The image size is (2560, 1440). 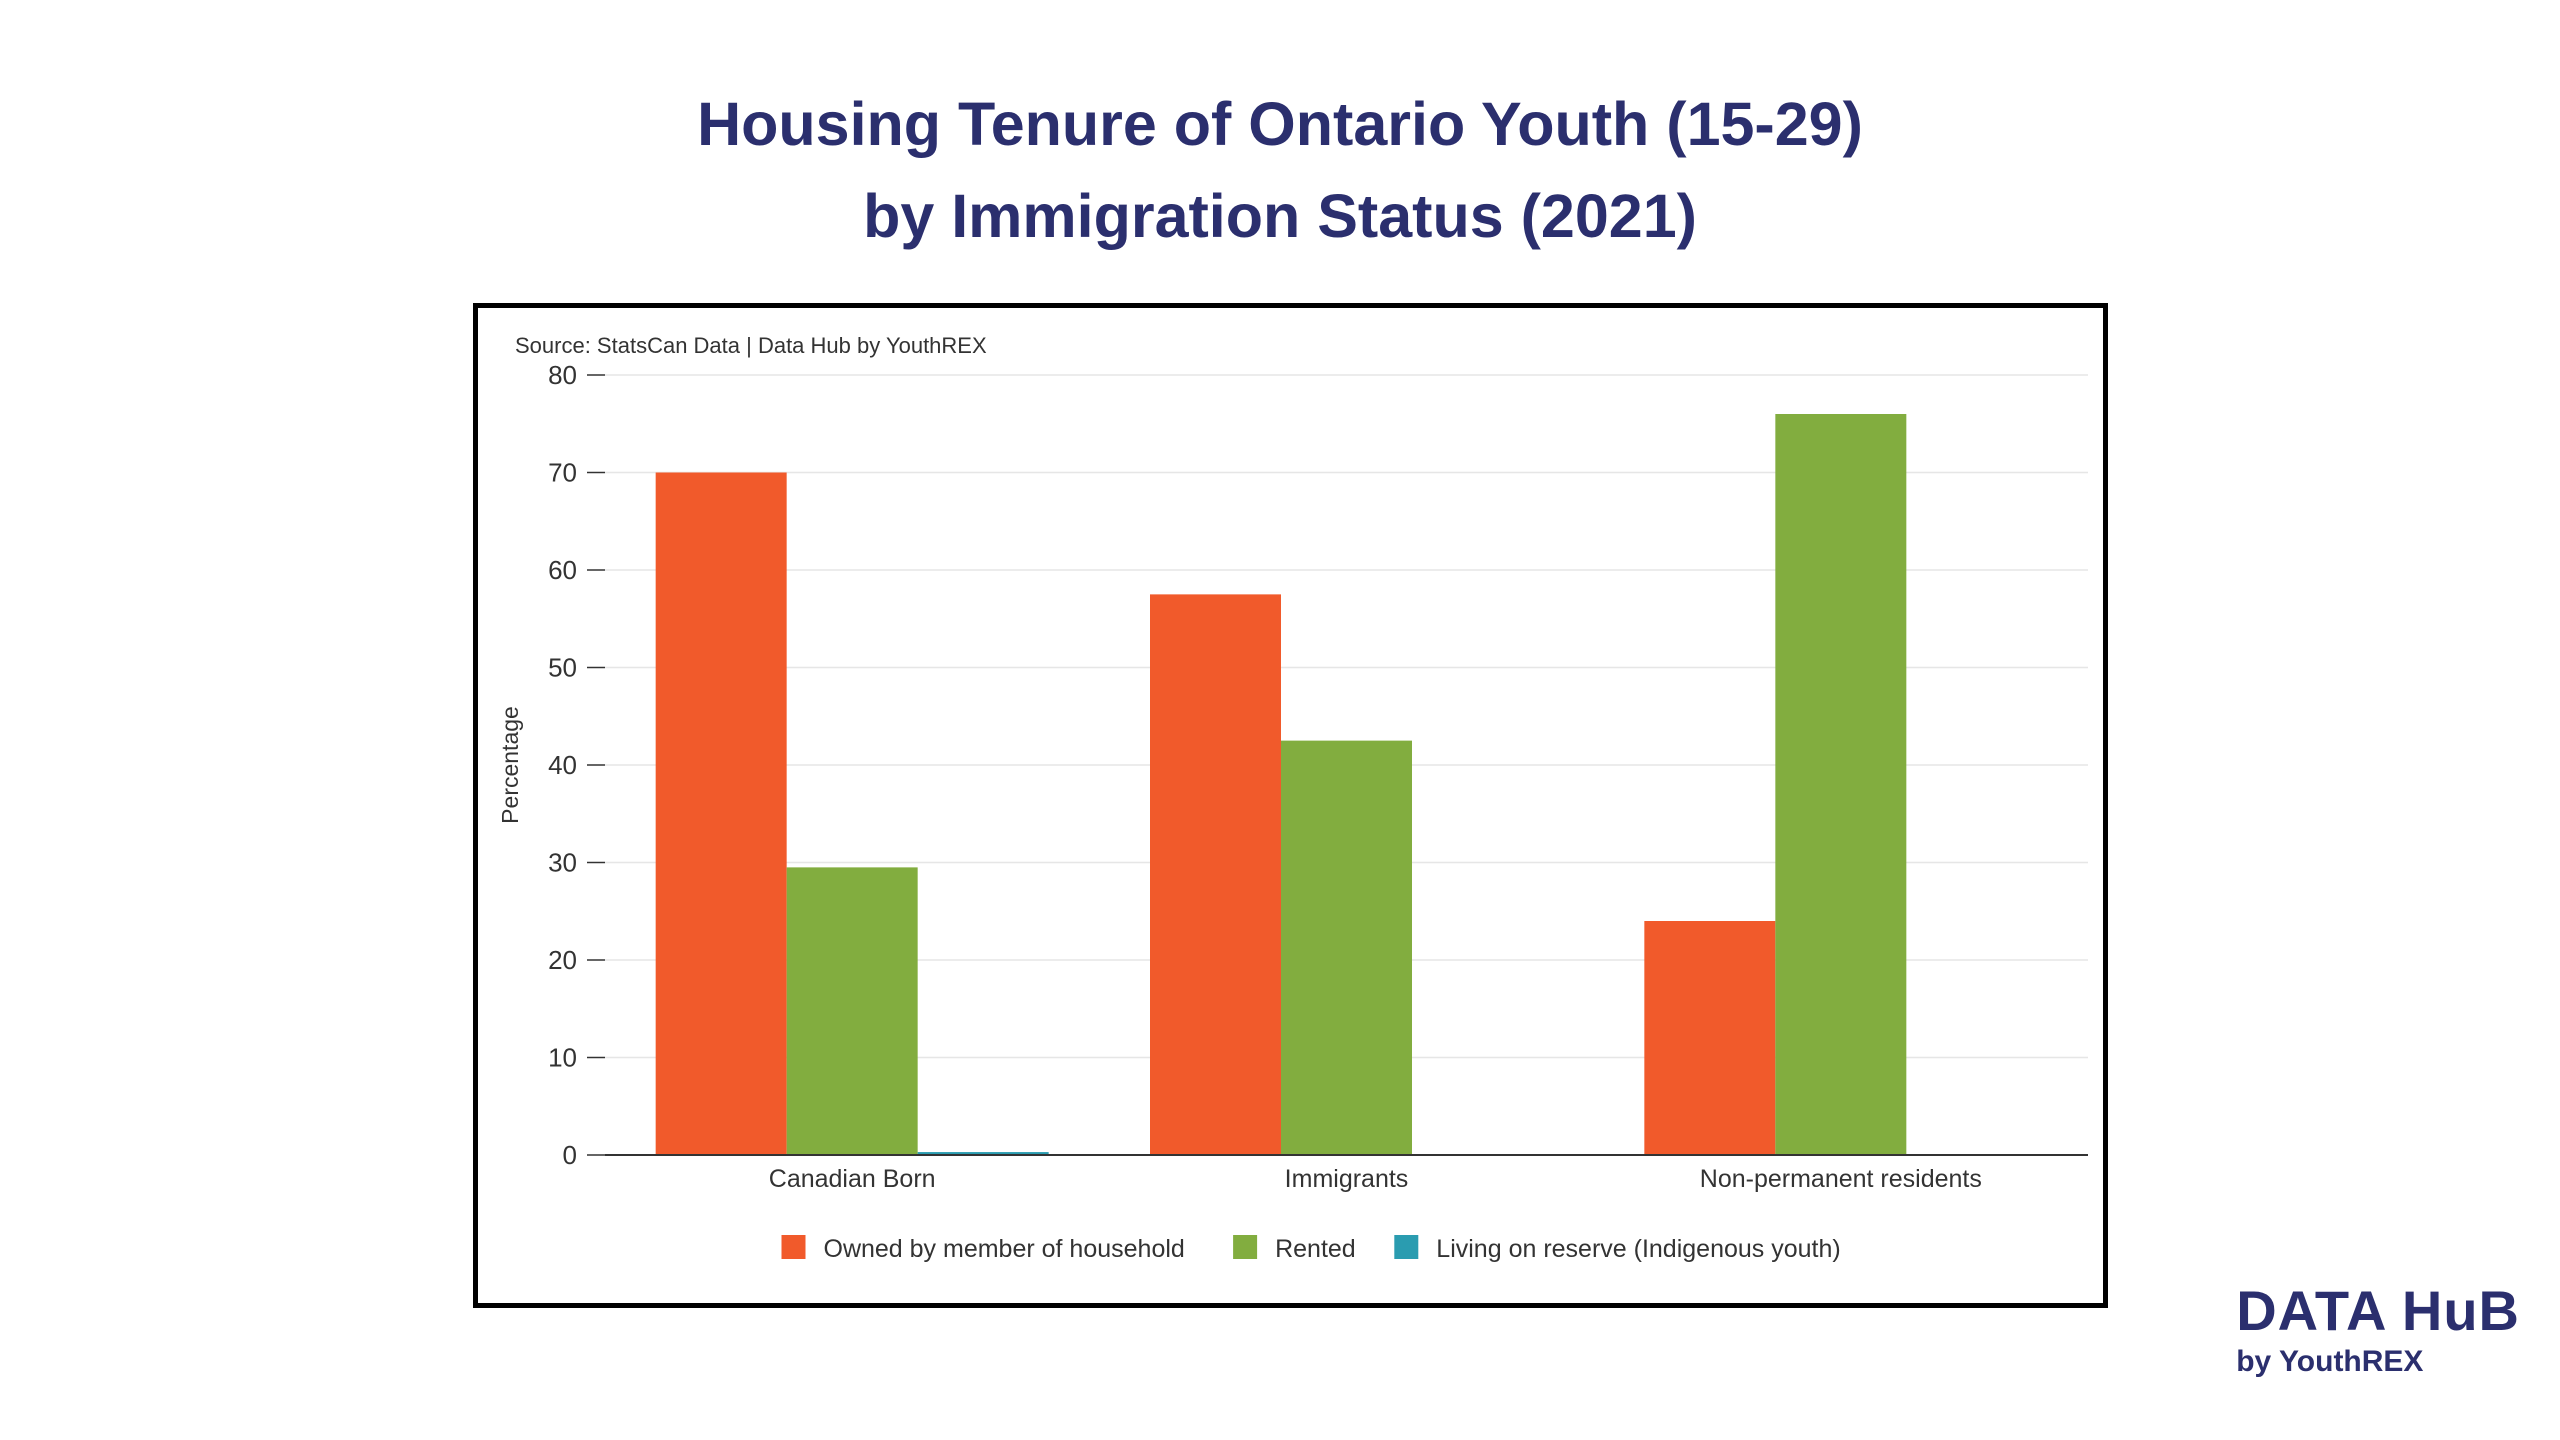 What do you see at coordinates (2378, 1310) in the screenshot?
I see `brand-main-text: DATA HuB` at bounding box center [2378, 1310].